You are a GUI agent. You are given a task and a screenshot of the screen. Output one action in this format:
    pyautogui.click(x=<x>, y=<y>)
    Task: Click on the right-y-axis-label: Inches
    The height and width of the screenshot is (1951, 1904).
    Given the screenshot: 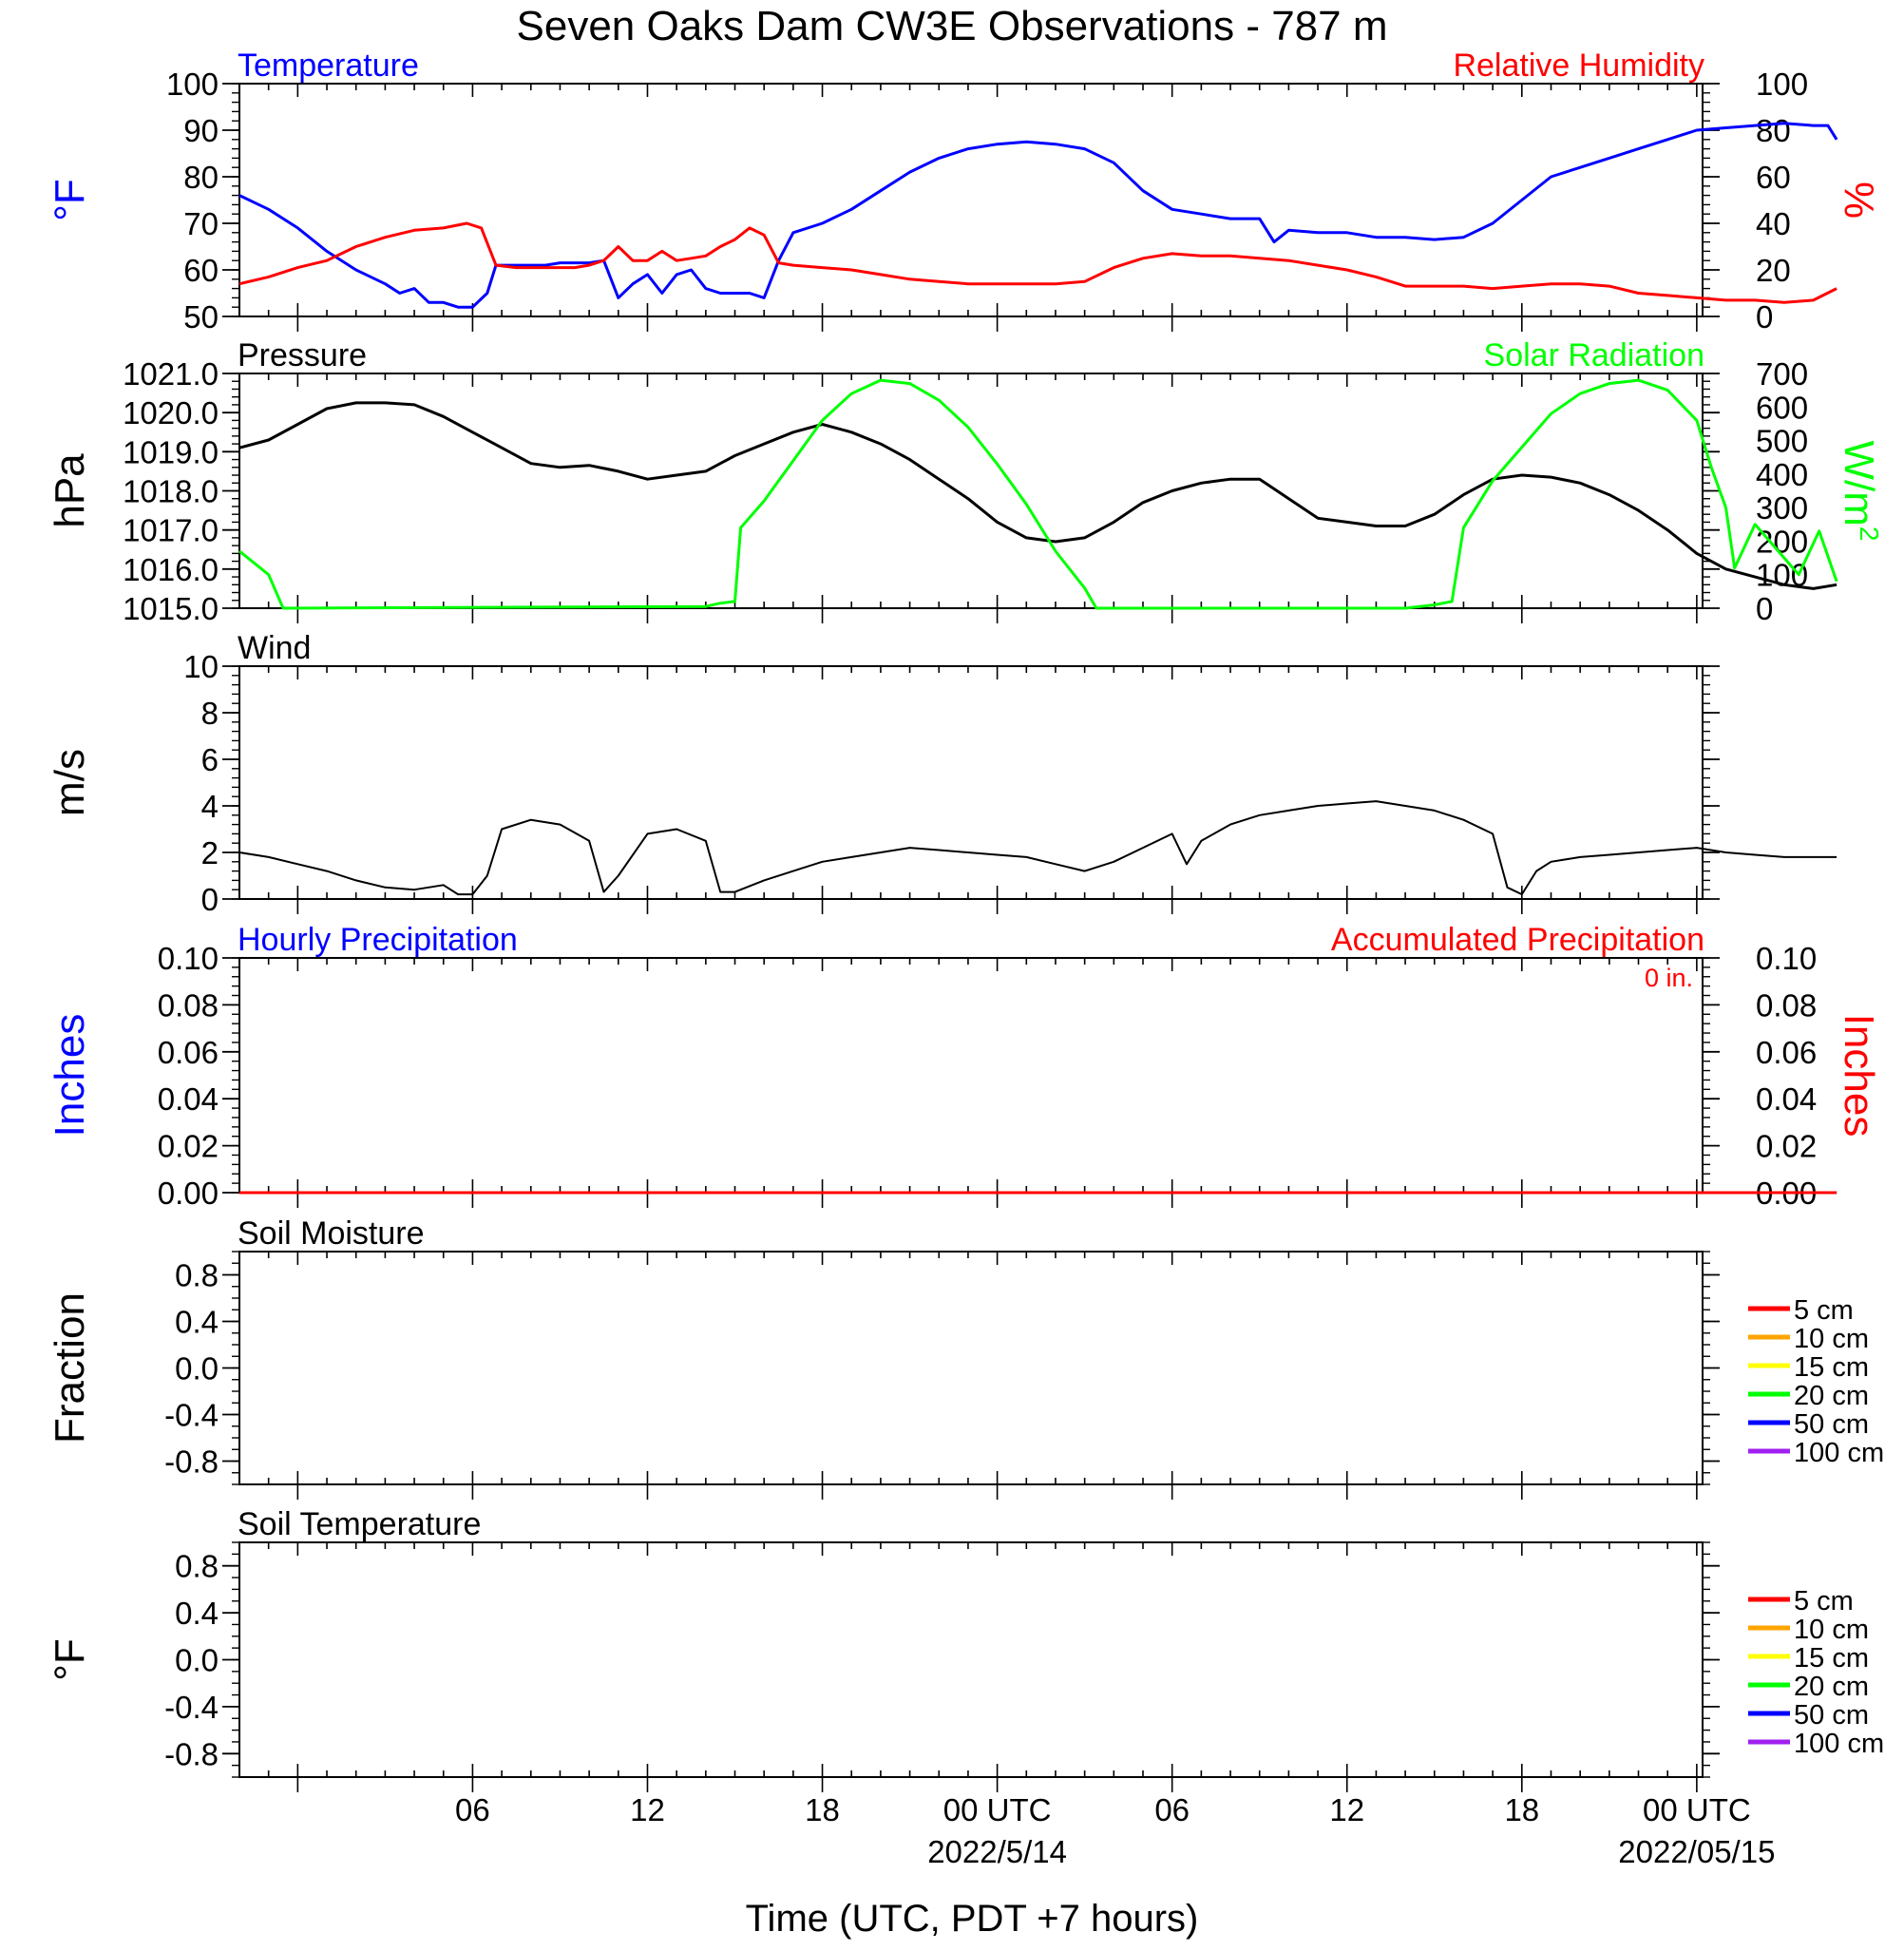 What is the action you would take?
    pyautogui.click(x=1859, y=1076)
    